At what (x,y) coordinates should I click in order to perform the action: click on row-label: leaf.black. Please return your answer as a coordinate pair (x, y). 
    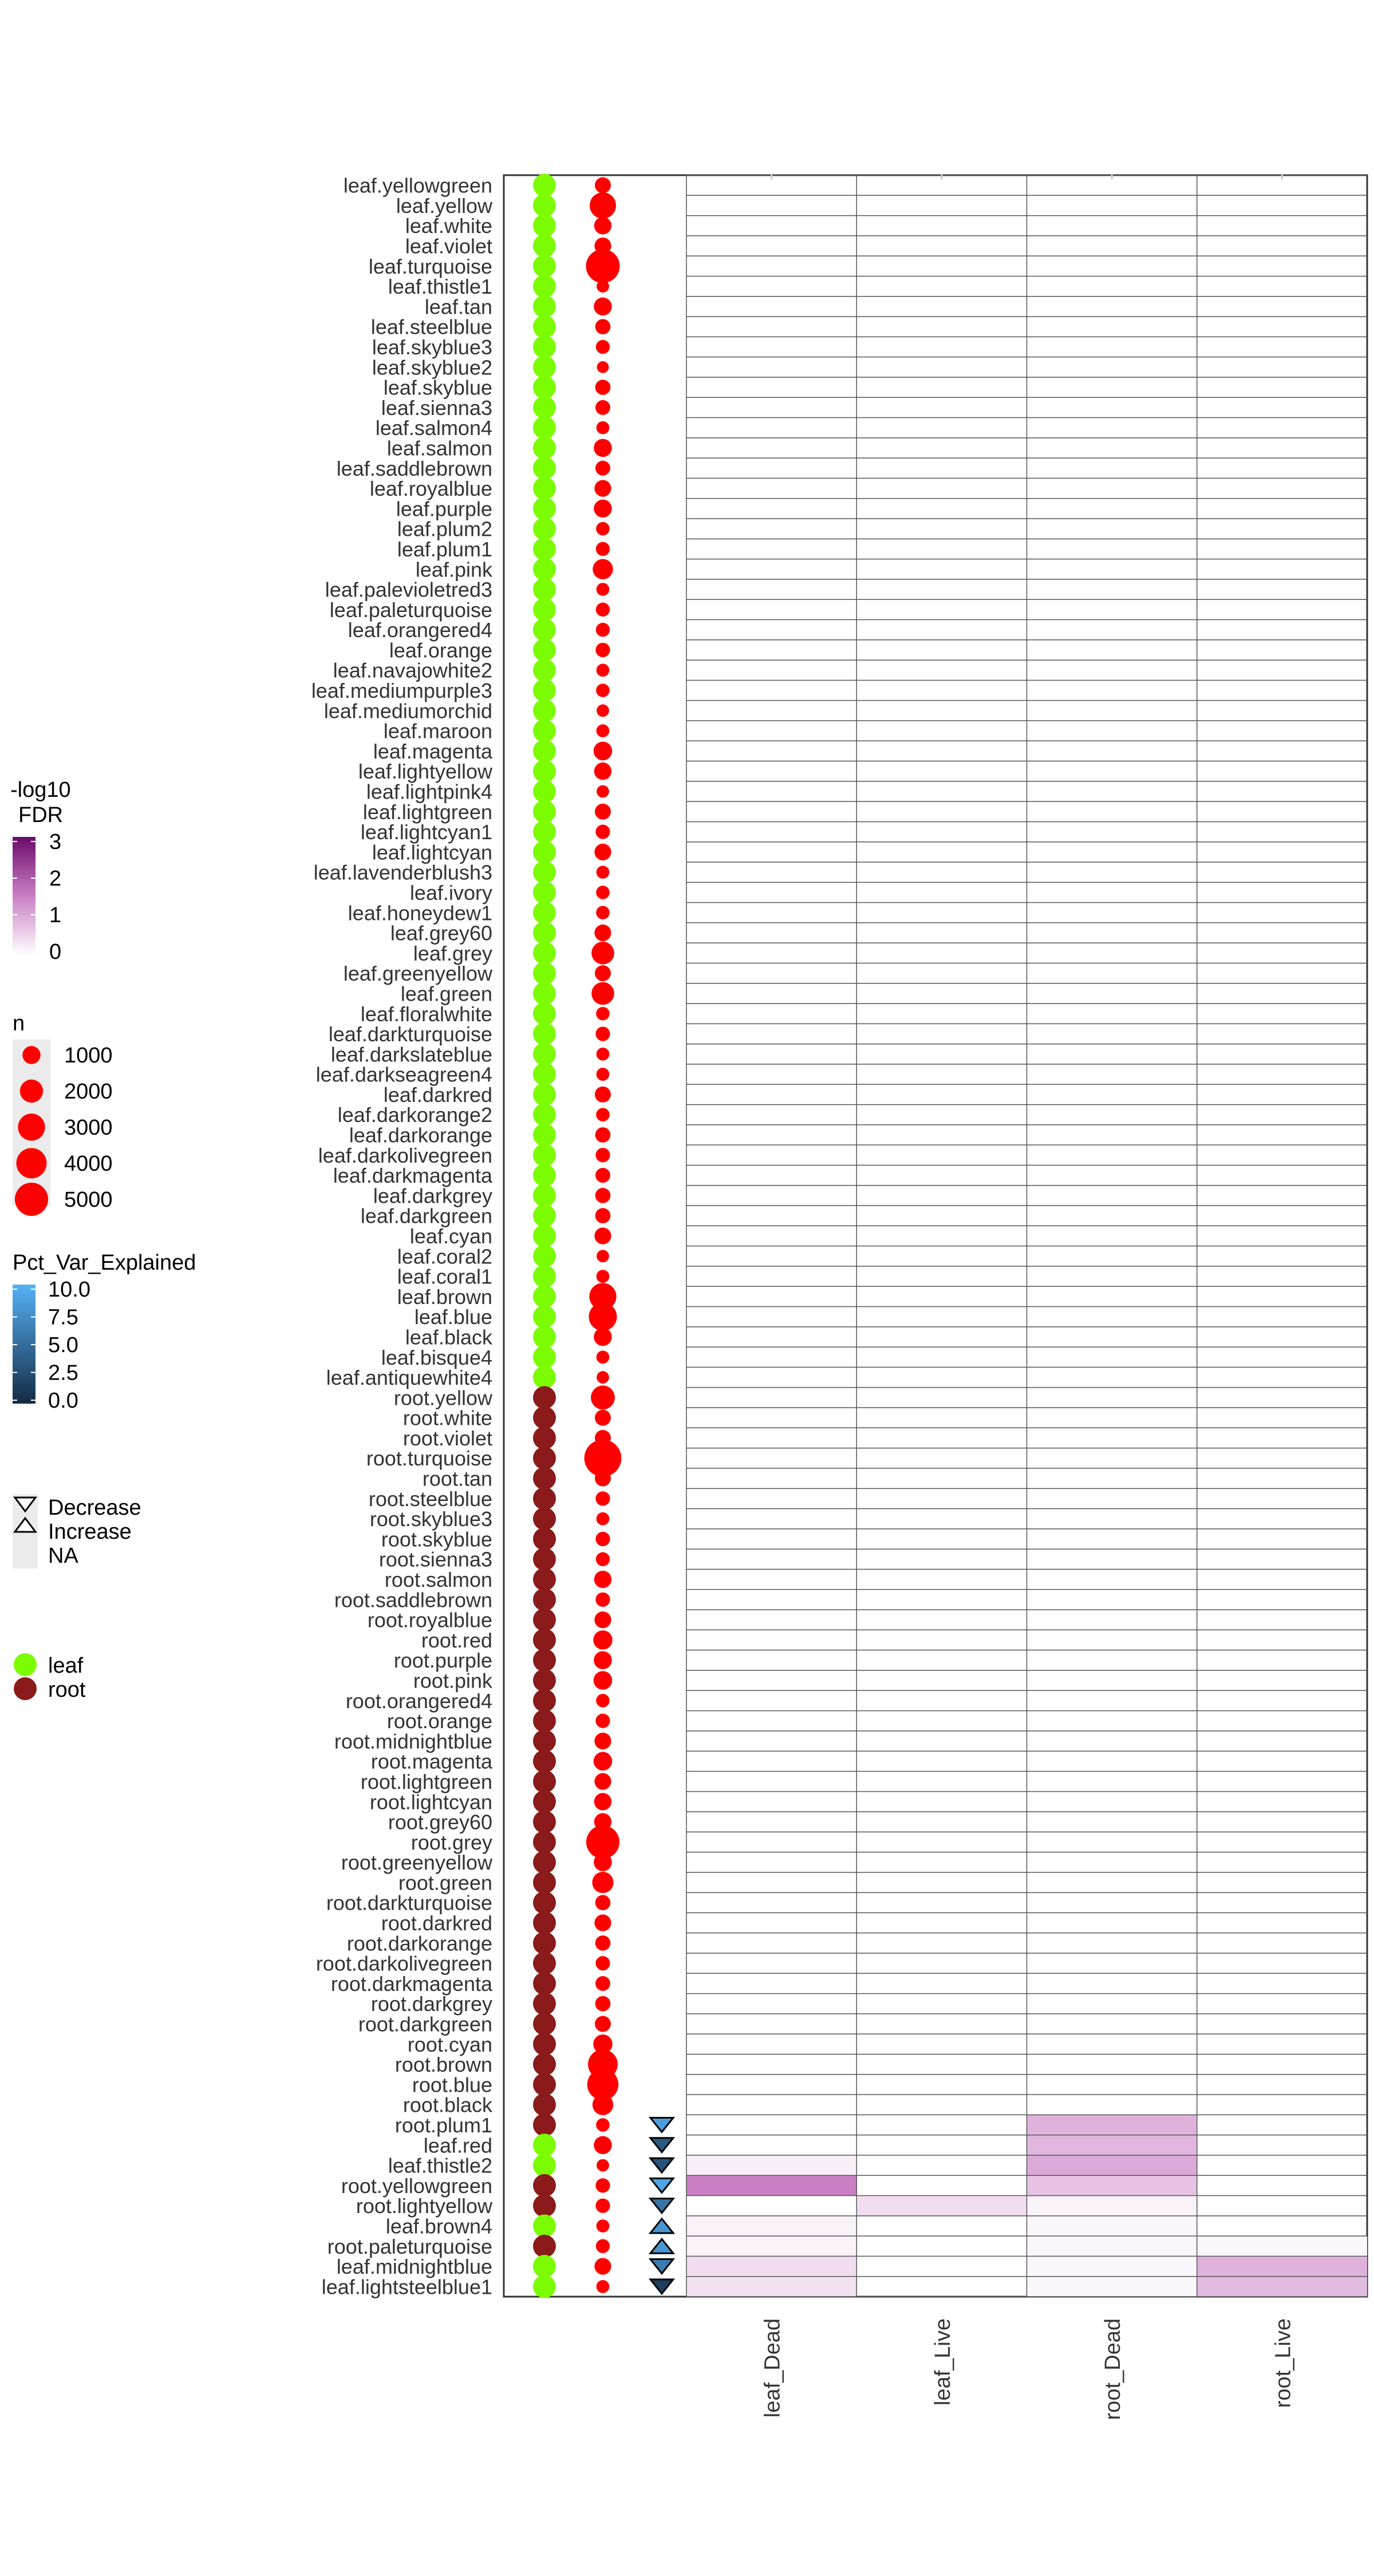
    Looking at the image, I should click on (449, 1337).